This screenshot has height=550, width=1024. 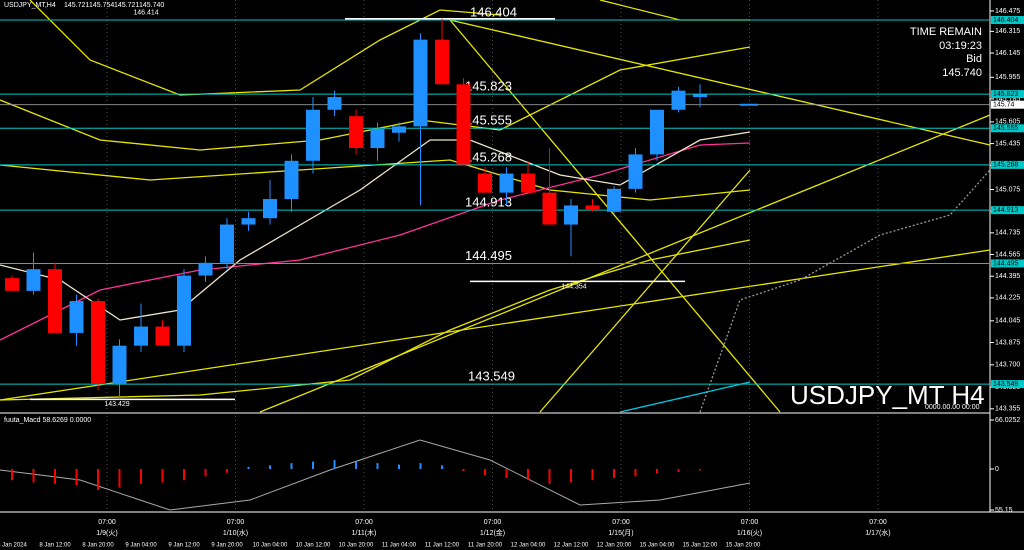 What do you see at coordinates (488, 86) in the screenshot?
I see `level-label: 145.823` at bounding box center [488, 86].